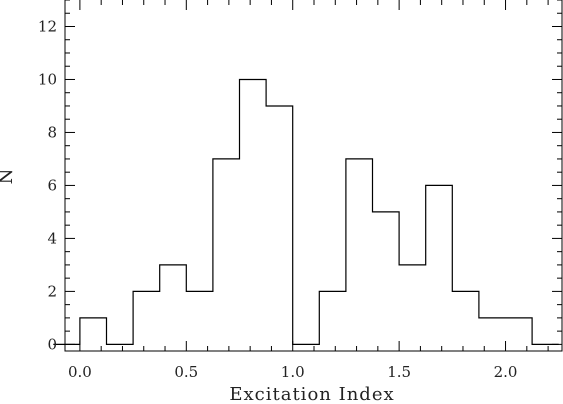 The width and height of the screenshot is (563, 404). Describe the element at coordinates (52, 132) in the screenshot. I see `y-tick-label: 8` at that location.